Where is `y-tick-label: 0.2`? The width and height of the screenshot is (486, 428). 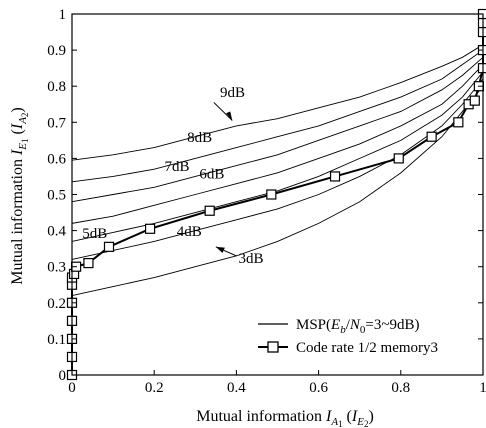
y-tick-label: 0.2 is located at coordinates (56, 304).